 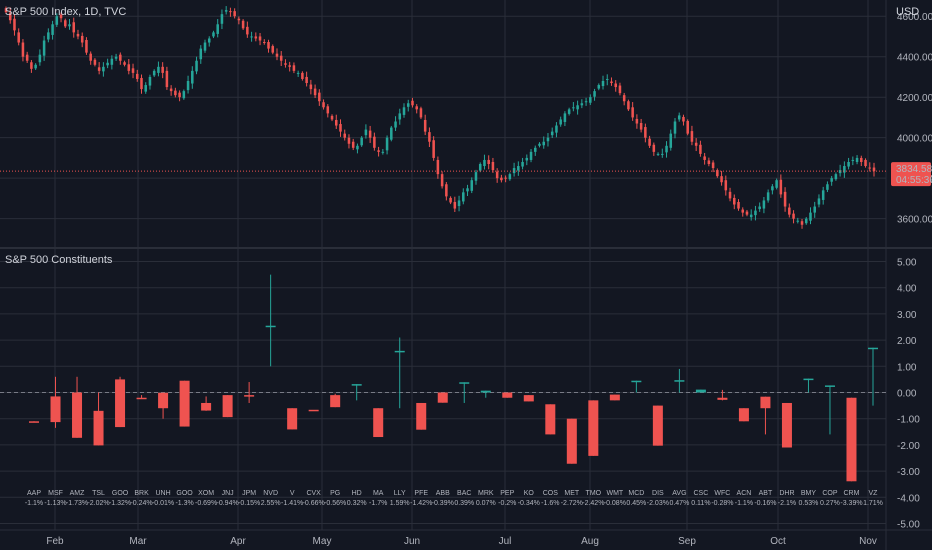 I want to click on constituent-axis-tick: 5.00, so click(x=907, y=263).